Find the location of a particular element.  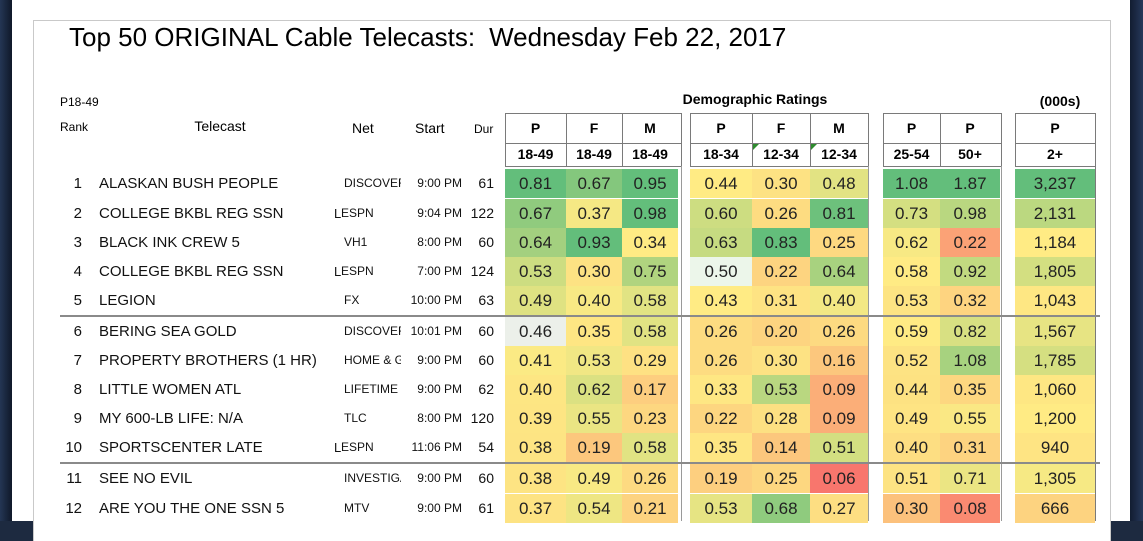

col-header-bottom-p1834: 18-34 is located at coordinates (721, 154).